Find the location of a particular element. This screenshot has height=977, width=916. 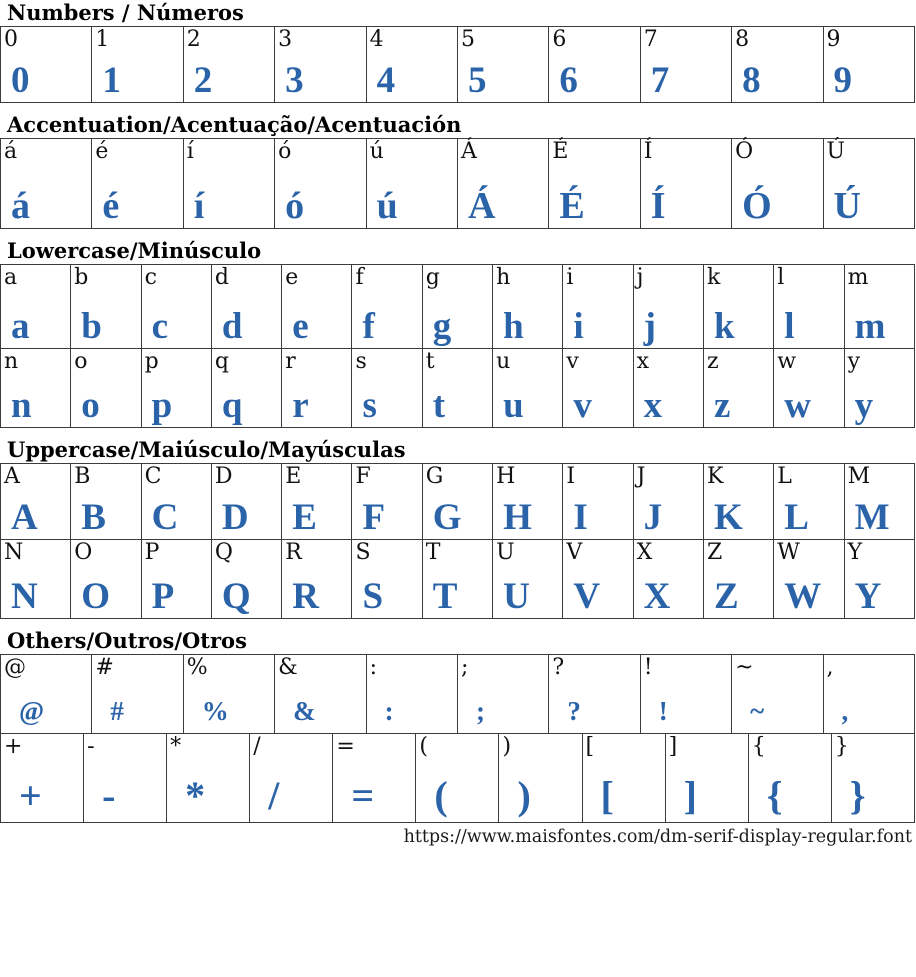

glyph-sample: M is located at coordinates (872, 518).